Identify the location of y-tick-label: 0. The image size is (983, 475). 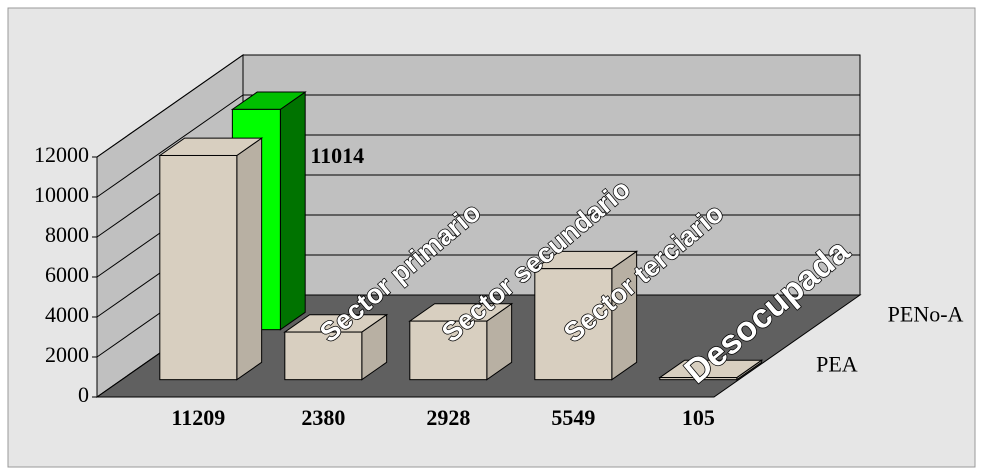
(83, 394).